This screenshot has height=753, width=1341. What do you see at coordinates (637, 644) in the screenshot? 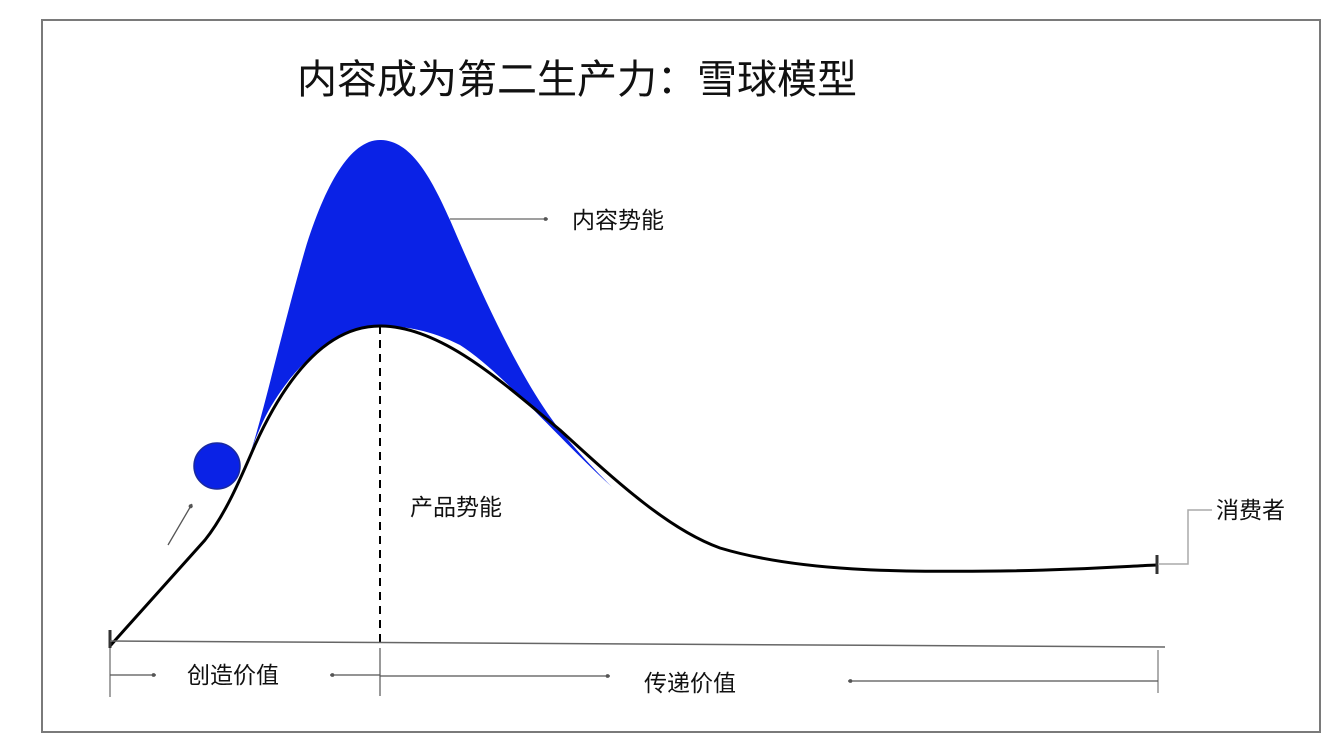
I see `baseline-axis` at bounding box center [637, 644].